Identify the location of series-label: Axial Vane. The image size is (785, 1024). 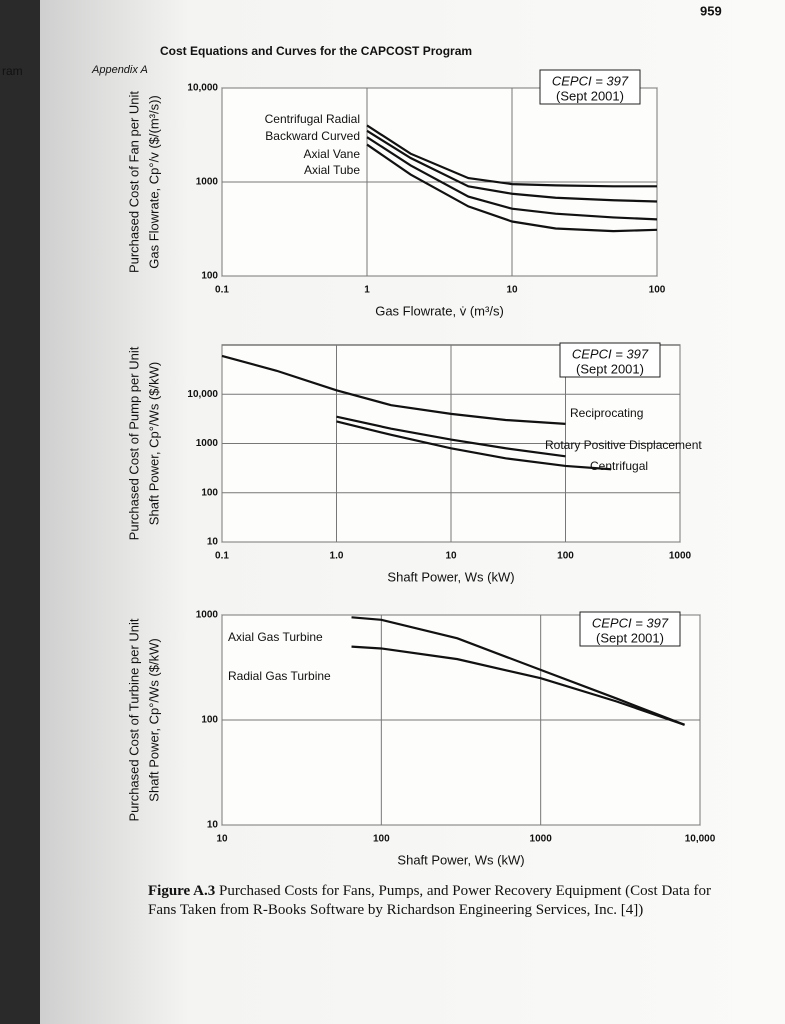
(332, 154).